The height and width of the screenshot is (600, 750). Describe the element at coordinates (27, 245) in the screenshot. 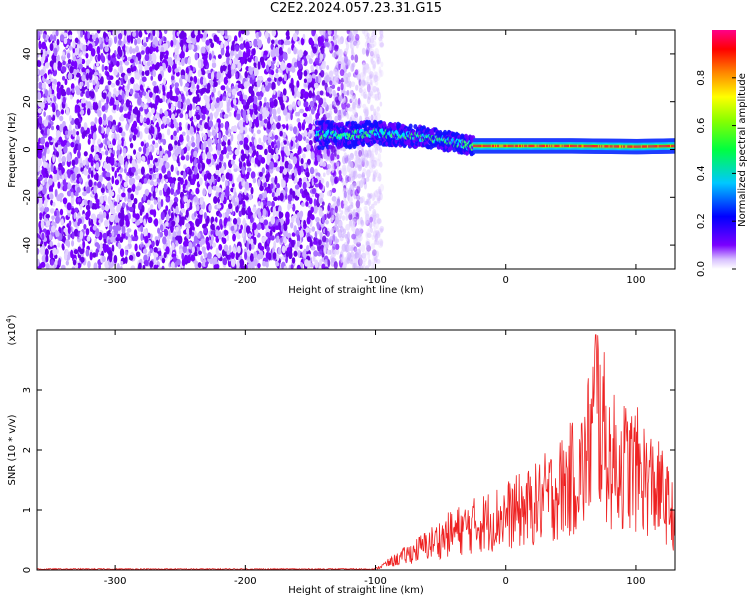

I see `top-y-tick-label: -40` at that location.